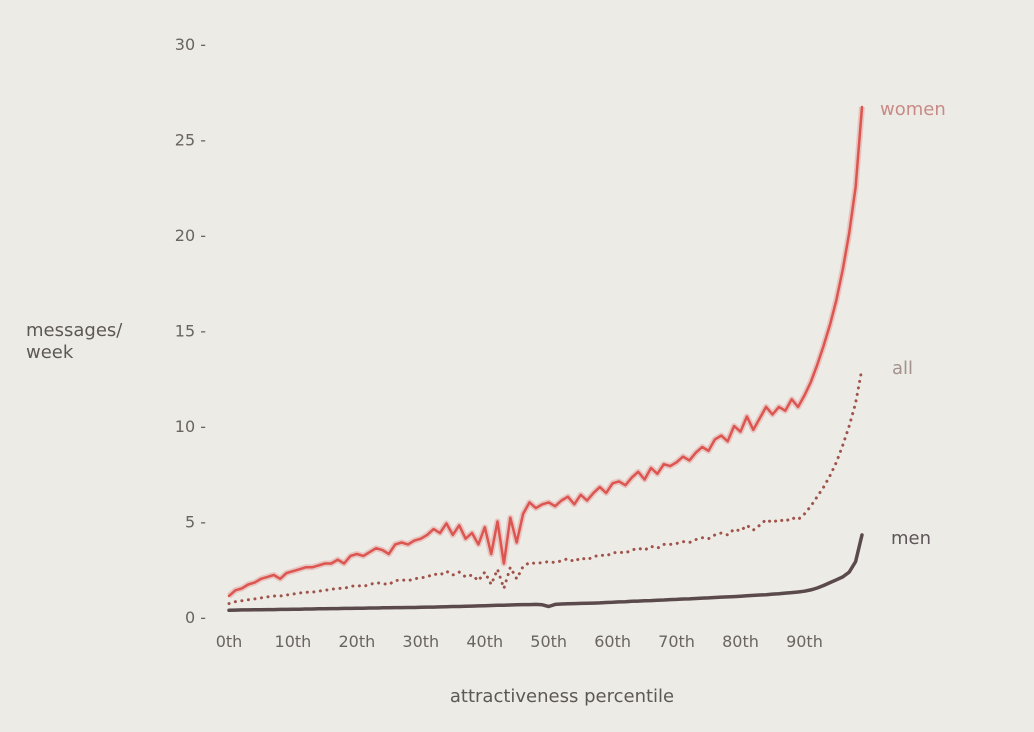 The height and width of the screenshot is (732, 1034). I want to click on x-tick-label: 10th, so click(293, 641).